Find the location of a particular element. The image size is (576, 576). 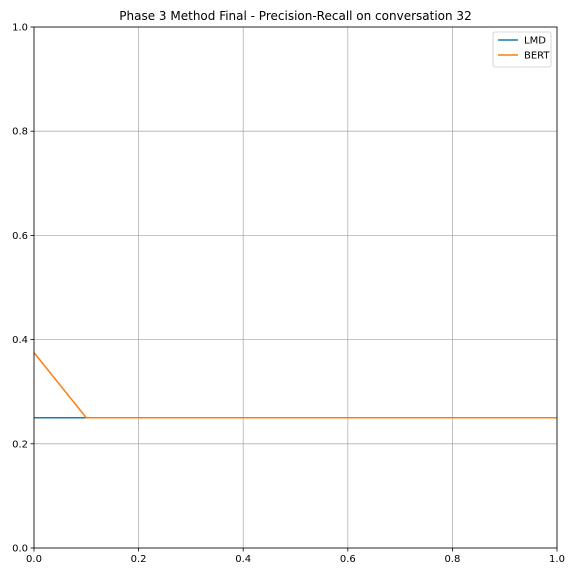

x-tick-label: 0.8 is located at coordinates (452, 559).